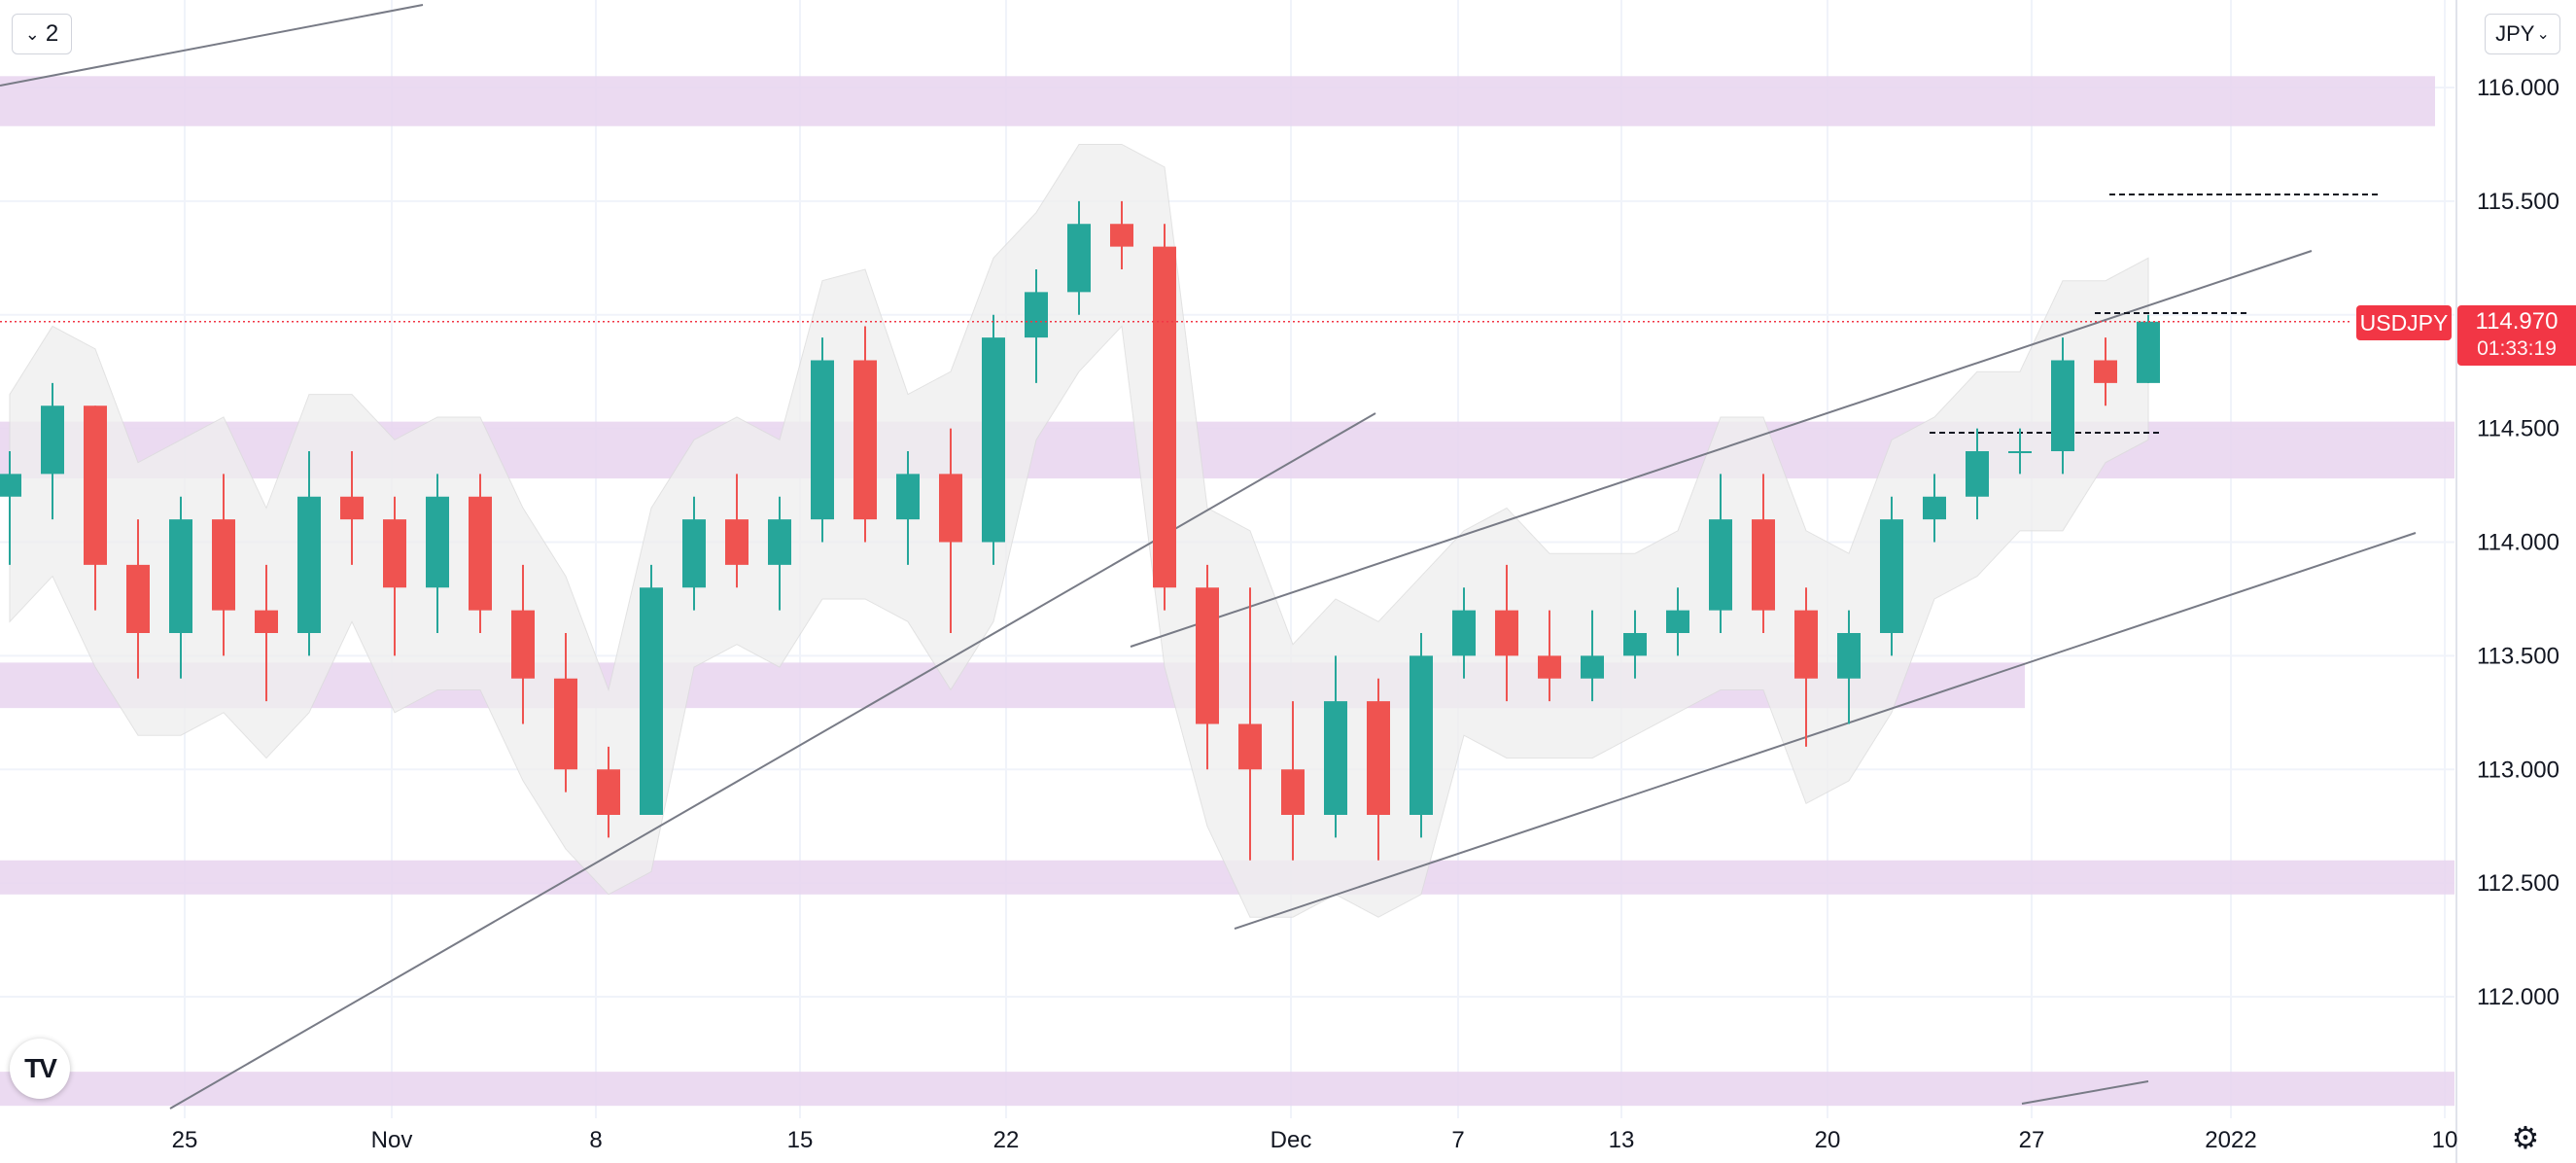  What do you see at coordinates (2518, 883) in the screenshot?
I see `y-tick-label: 112.500` at bounding box center [2518, 883].